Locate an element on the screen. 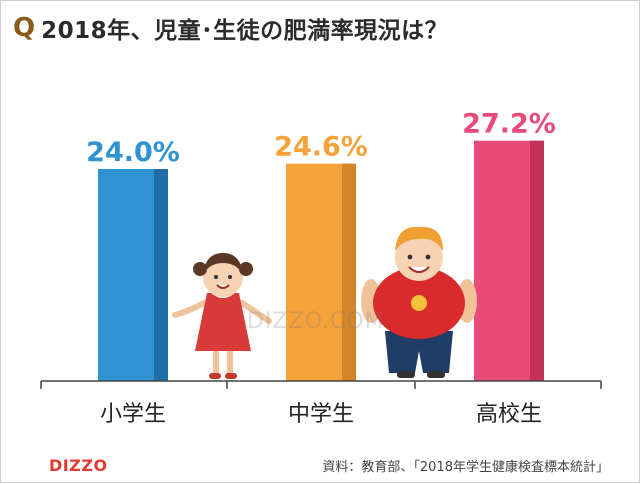 This screenshot has height=484, width=640. source-note: 資料：教育部、「2018年学生健康検査標本統計」 is located at coordinates (465, 467).